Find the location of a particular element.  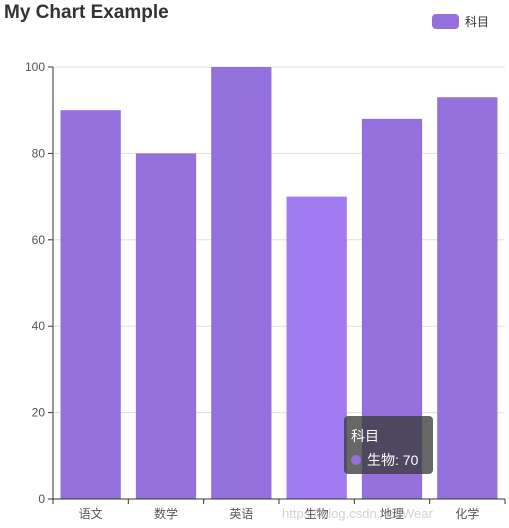

y-tick-label: 60 is located at coordinates (39, 240).